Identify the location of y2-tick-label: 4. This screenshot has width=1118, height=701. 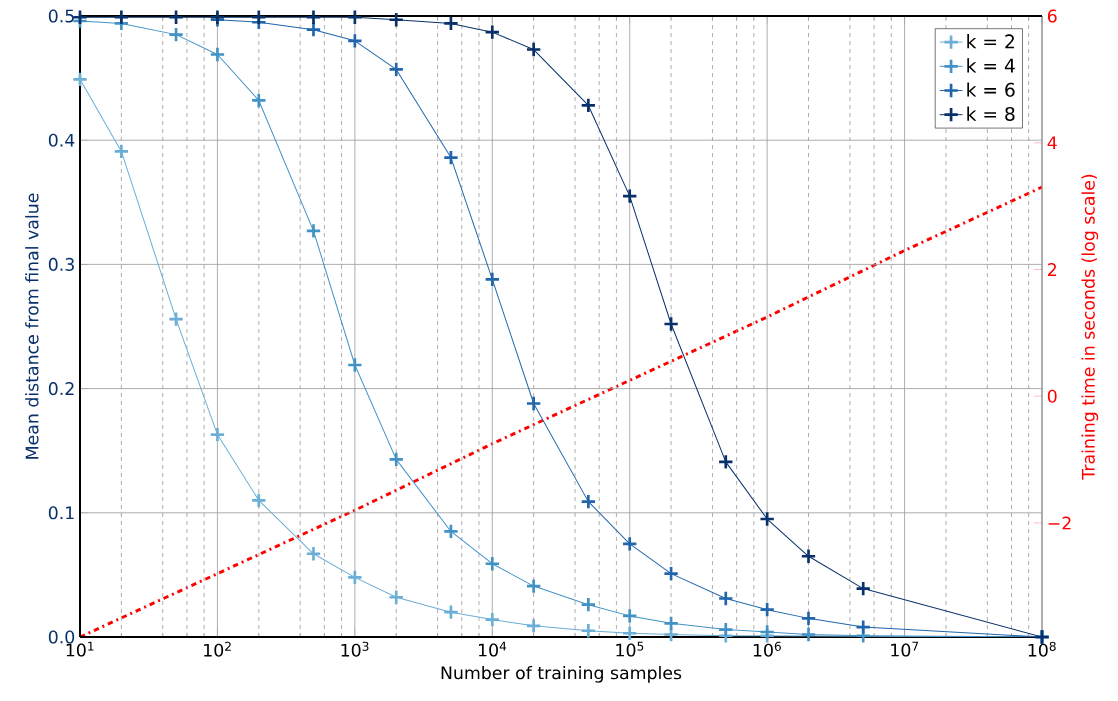
(1052, 143).